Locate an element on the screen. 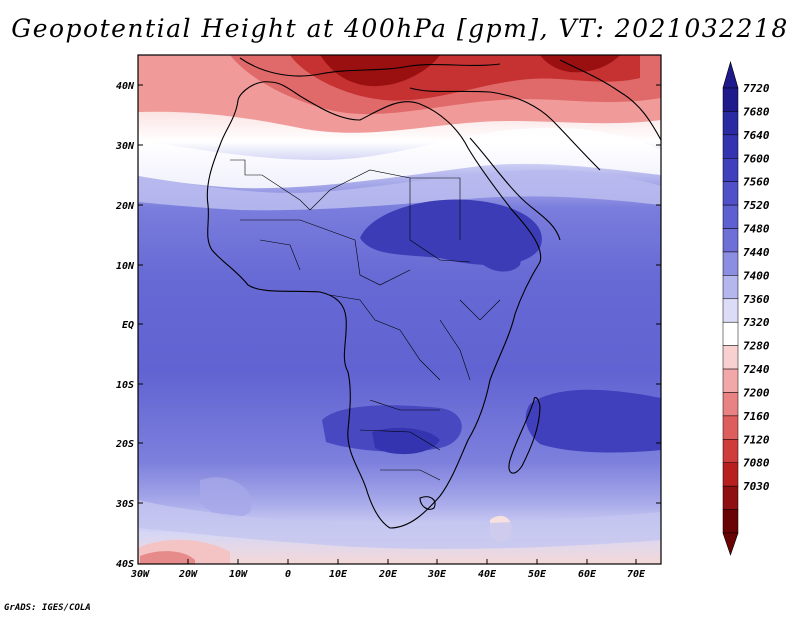 The image size is (800, 618). colorbar-label: 7280 is located at coordinates (756, 346).